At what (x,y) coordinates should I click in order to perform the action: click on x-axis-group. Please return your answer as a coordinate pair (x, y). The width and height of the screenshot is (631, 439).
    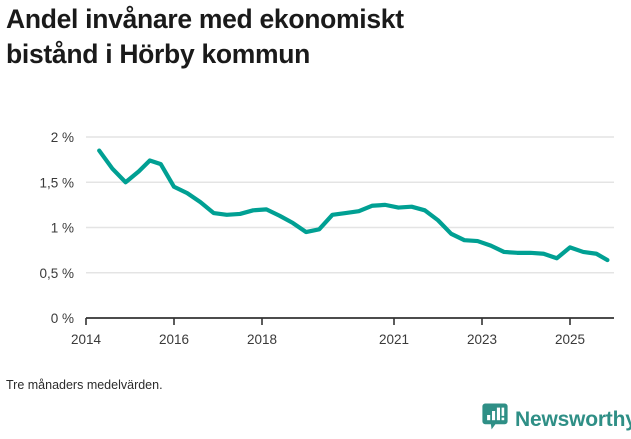
    Looking at the image, I should click on (349, 321).